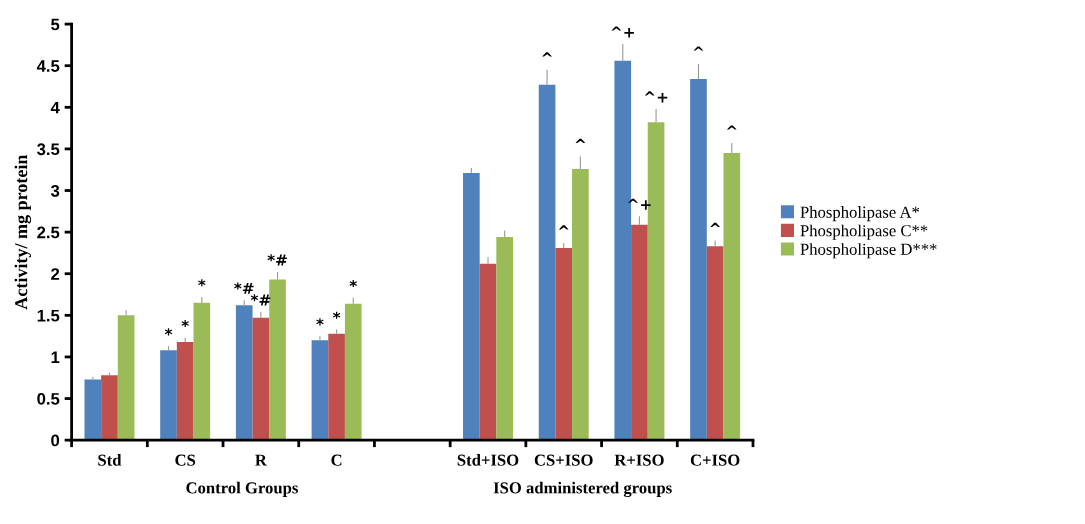 This screenshot has width=1085, height=524. What do you see at coordinates (48, 232) in the screenshot?
I see `y-tick-label: 2.5` at bounding box center [48, 232].